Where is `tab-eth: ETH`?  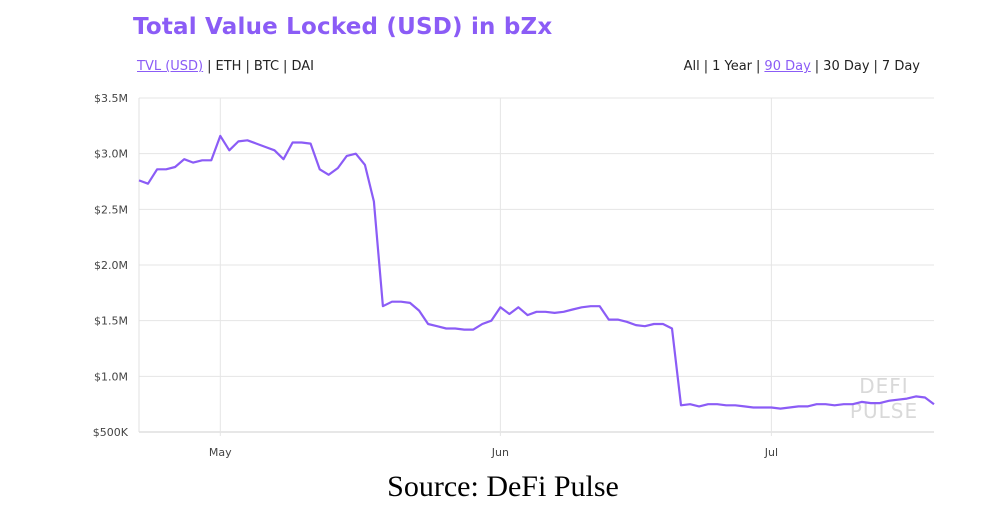 tab-eth: ETH is located at coordinates (228, 66).